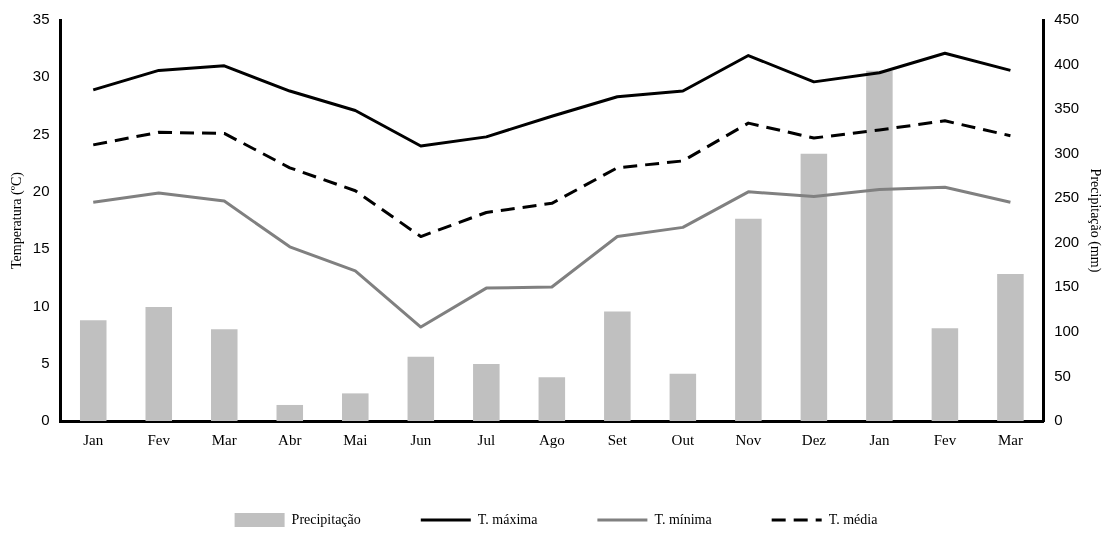  Describe the element at coordinates (326, 519) in the screenshot. I see `legend-label: Precipitação` at that location.